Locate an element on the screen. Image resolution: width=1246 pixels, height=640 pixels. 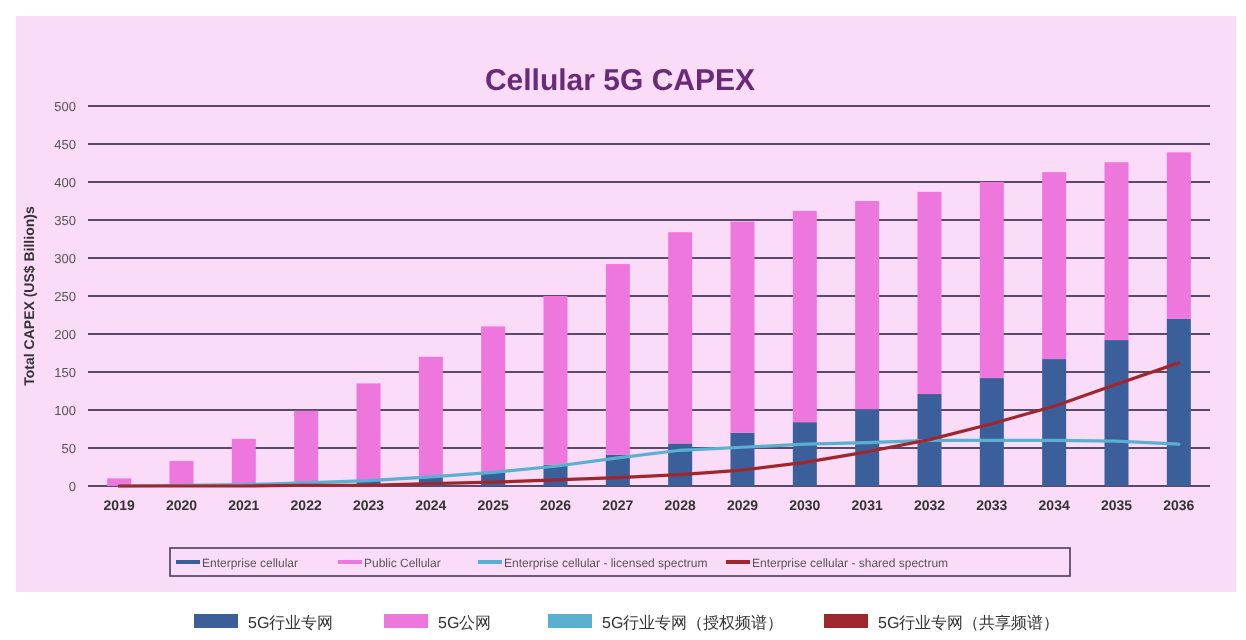
text: 5G行业专网（授权频谱） is located at coordinates (693, 623).